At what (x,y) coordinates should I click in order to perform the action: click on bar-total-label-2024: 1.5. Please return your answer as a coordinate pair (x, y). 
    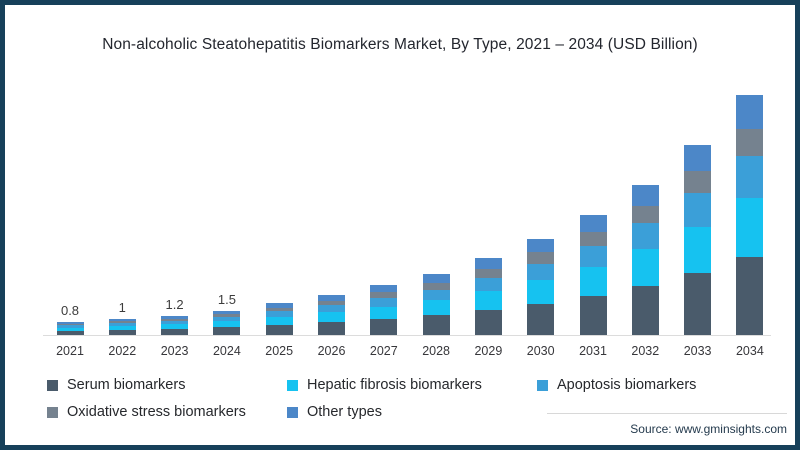
    Looking at the image, I should click on (226, 300).